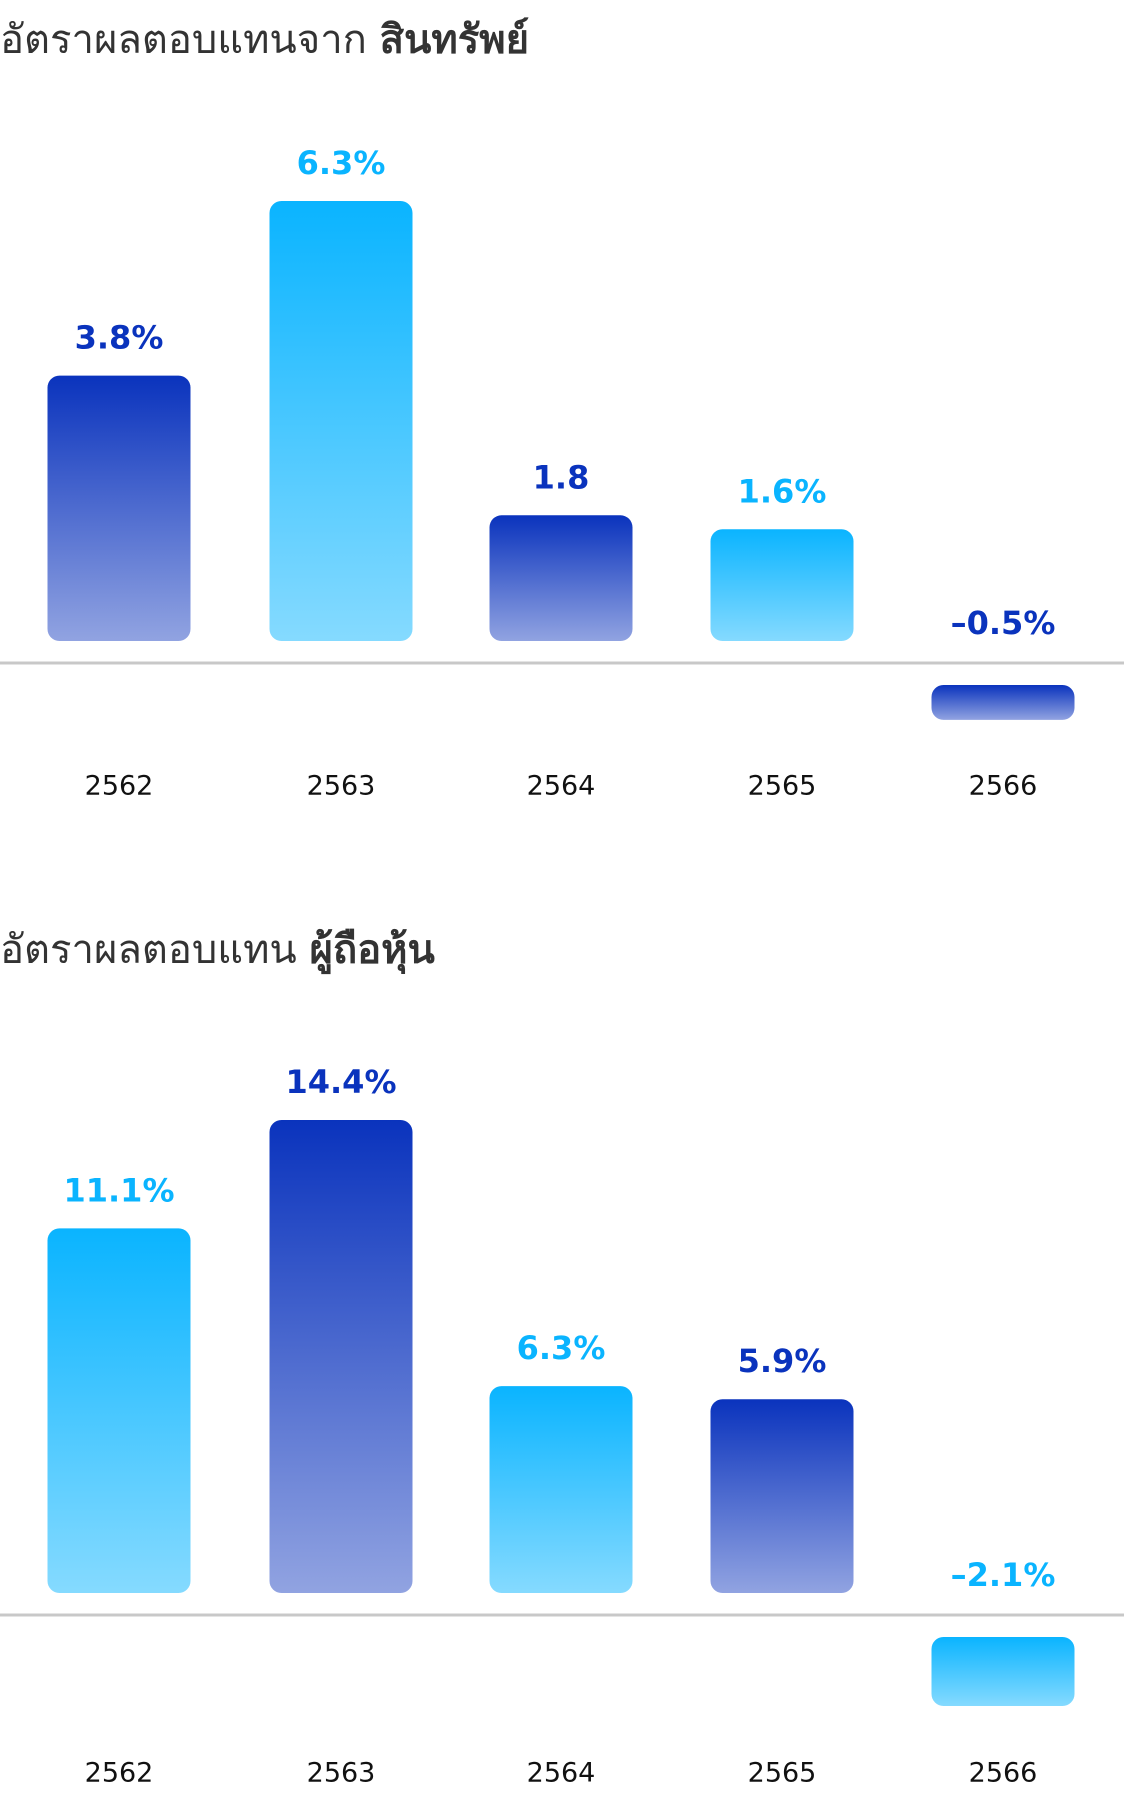 This screenshot has width=1136, height=1800. I want to click on title-bold: สินทรัพย์, so click(454, 40).